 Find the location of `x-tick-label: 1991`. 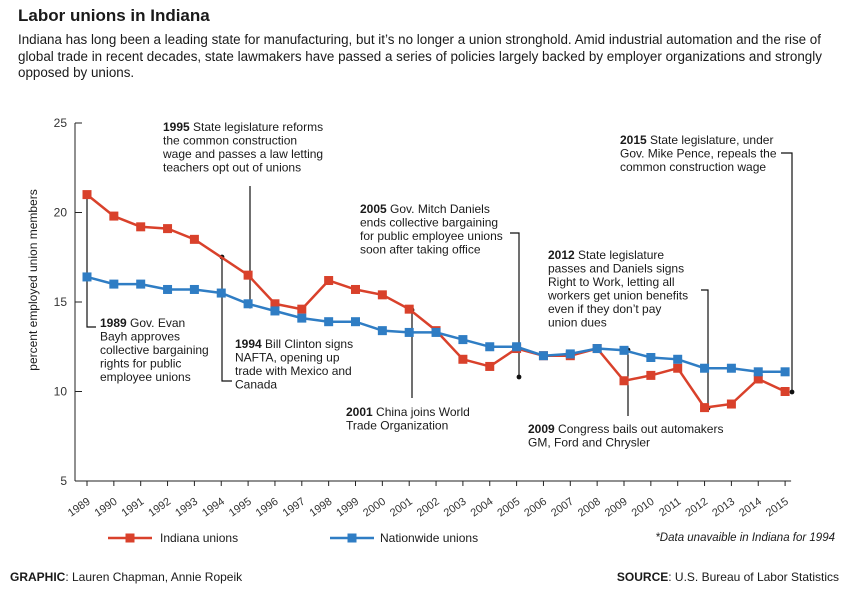

x-tick-label: 1991 is located at coordinates (132, 508).